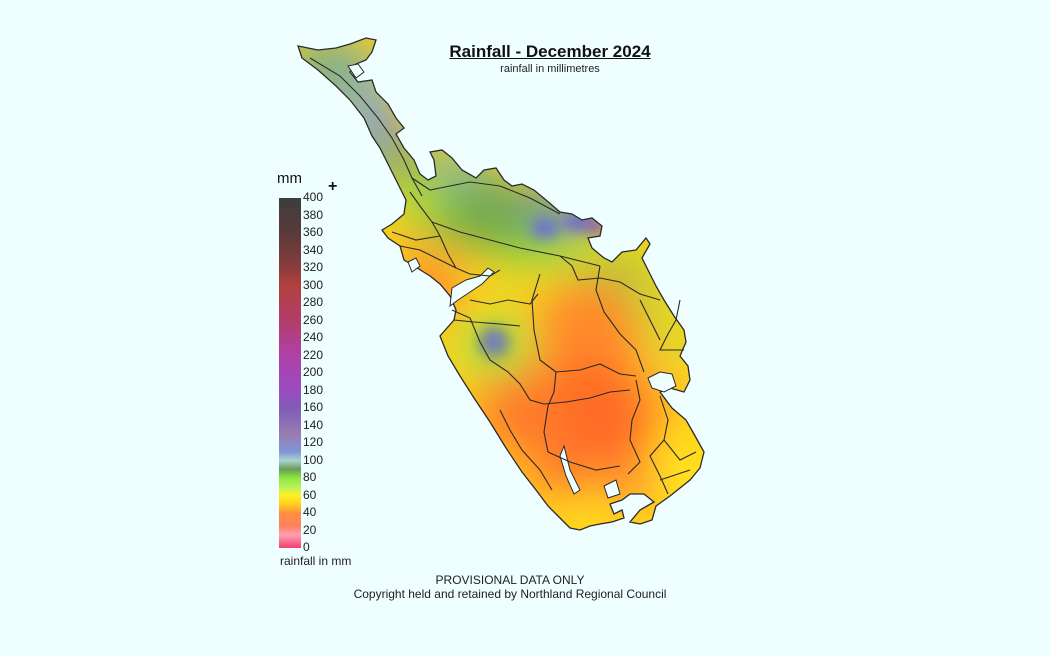 The height and width of the screenshot is (656, 1050). I want to click on legend-tick: 100, so click(313, 459).